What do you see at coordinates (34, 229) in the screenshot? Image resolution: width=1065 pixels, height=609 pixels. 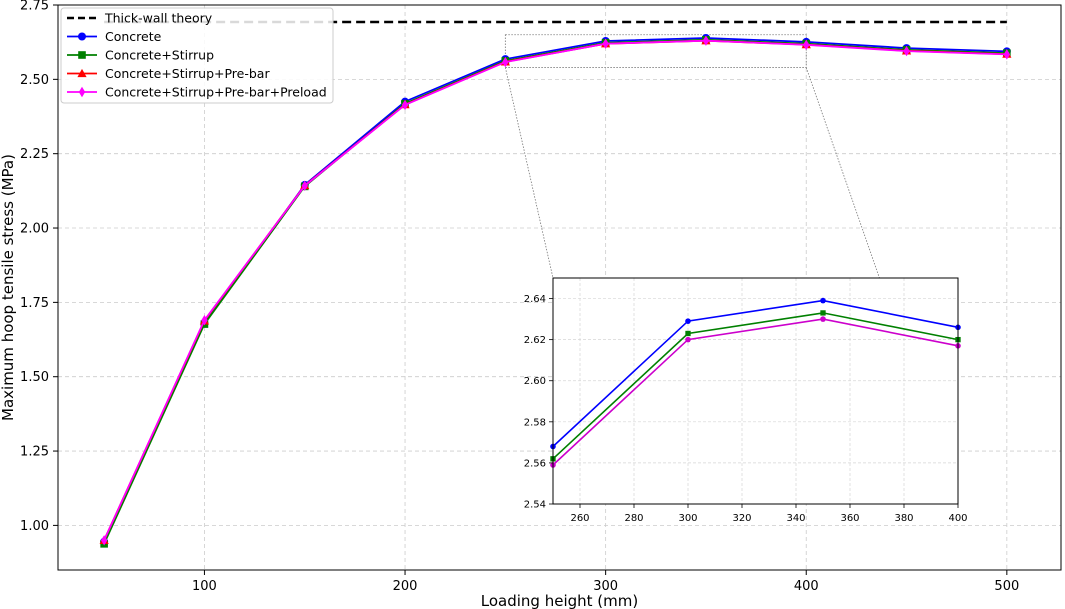 I see `y-tick-label: 2.00` at bounding box center [34, 229].